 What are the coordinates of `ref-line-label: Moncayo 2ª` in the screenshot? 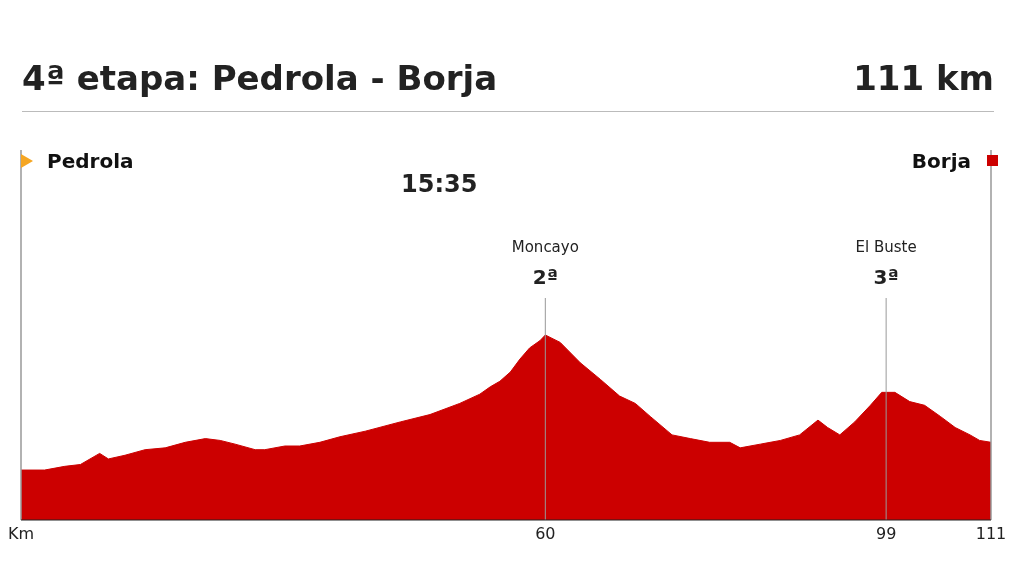 It's located at (545, 263).